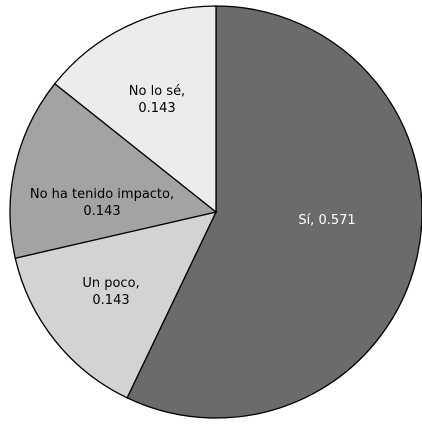  What do you see at coordinates (110, 292) in the screenshot?
I see `pie-slice-label-2: Un poco, 0.143` at bounding box center [110, 292].